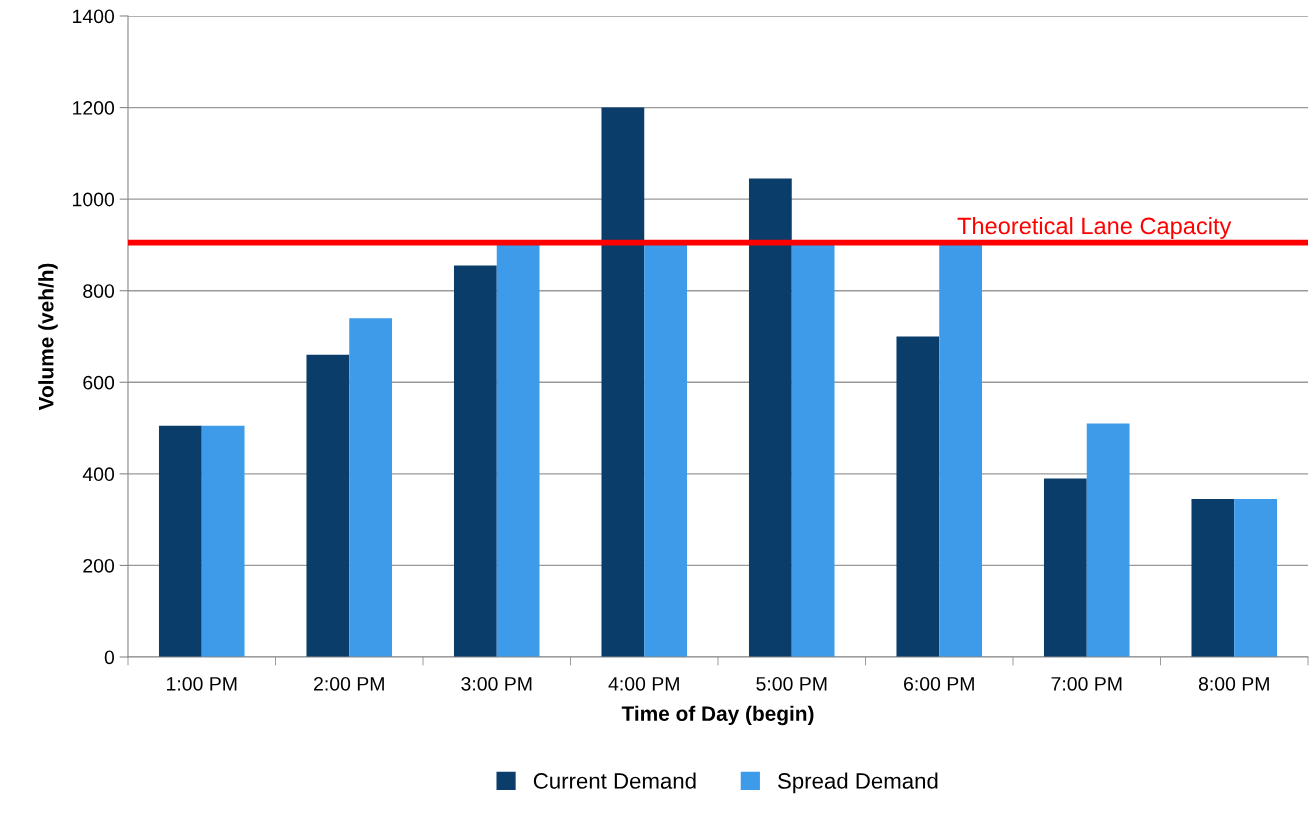 Image resolution: width=1310 pixels, height=815 pixels. What do you see at coordinates (94, 108) in the screenshot?
I see `y-tick-label: 1200` at bounding box center [94, 108].